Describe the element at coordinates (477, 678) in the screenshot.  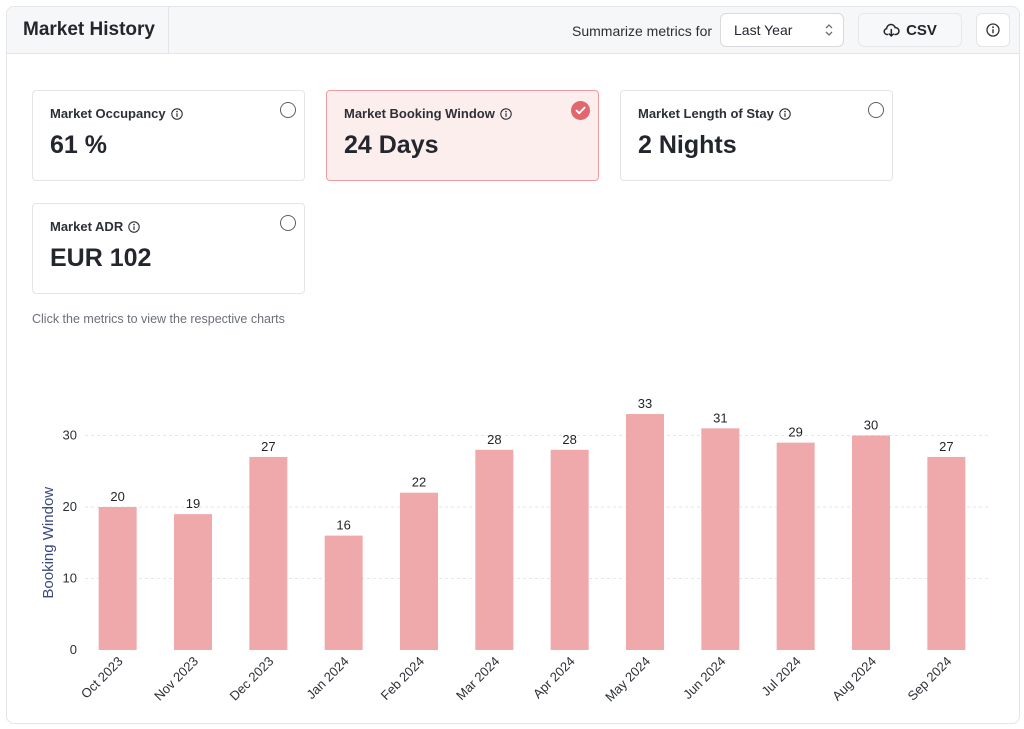
I see `x-tick-label: Mar 2024` at that location.